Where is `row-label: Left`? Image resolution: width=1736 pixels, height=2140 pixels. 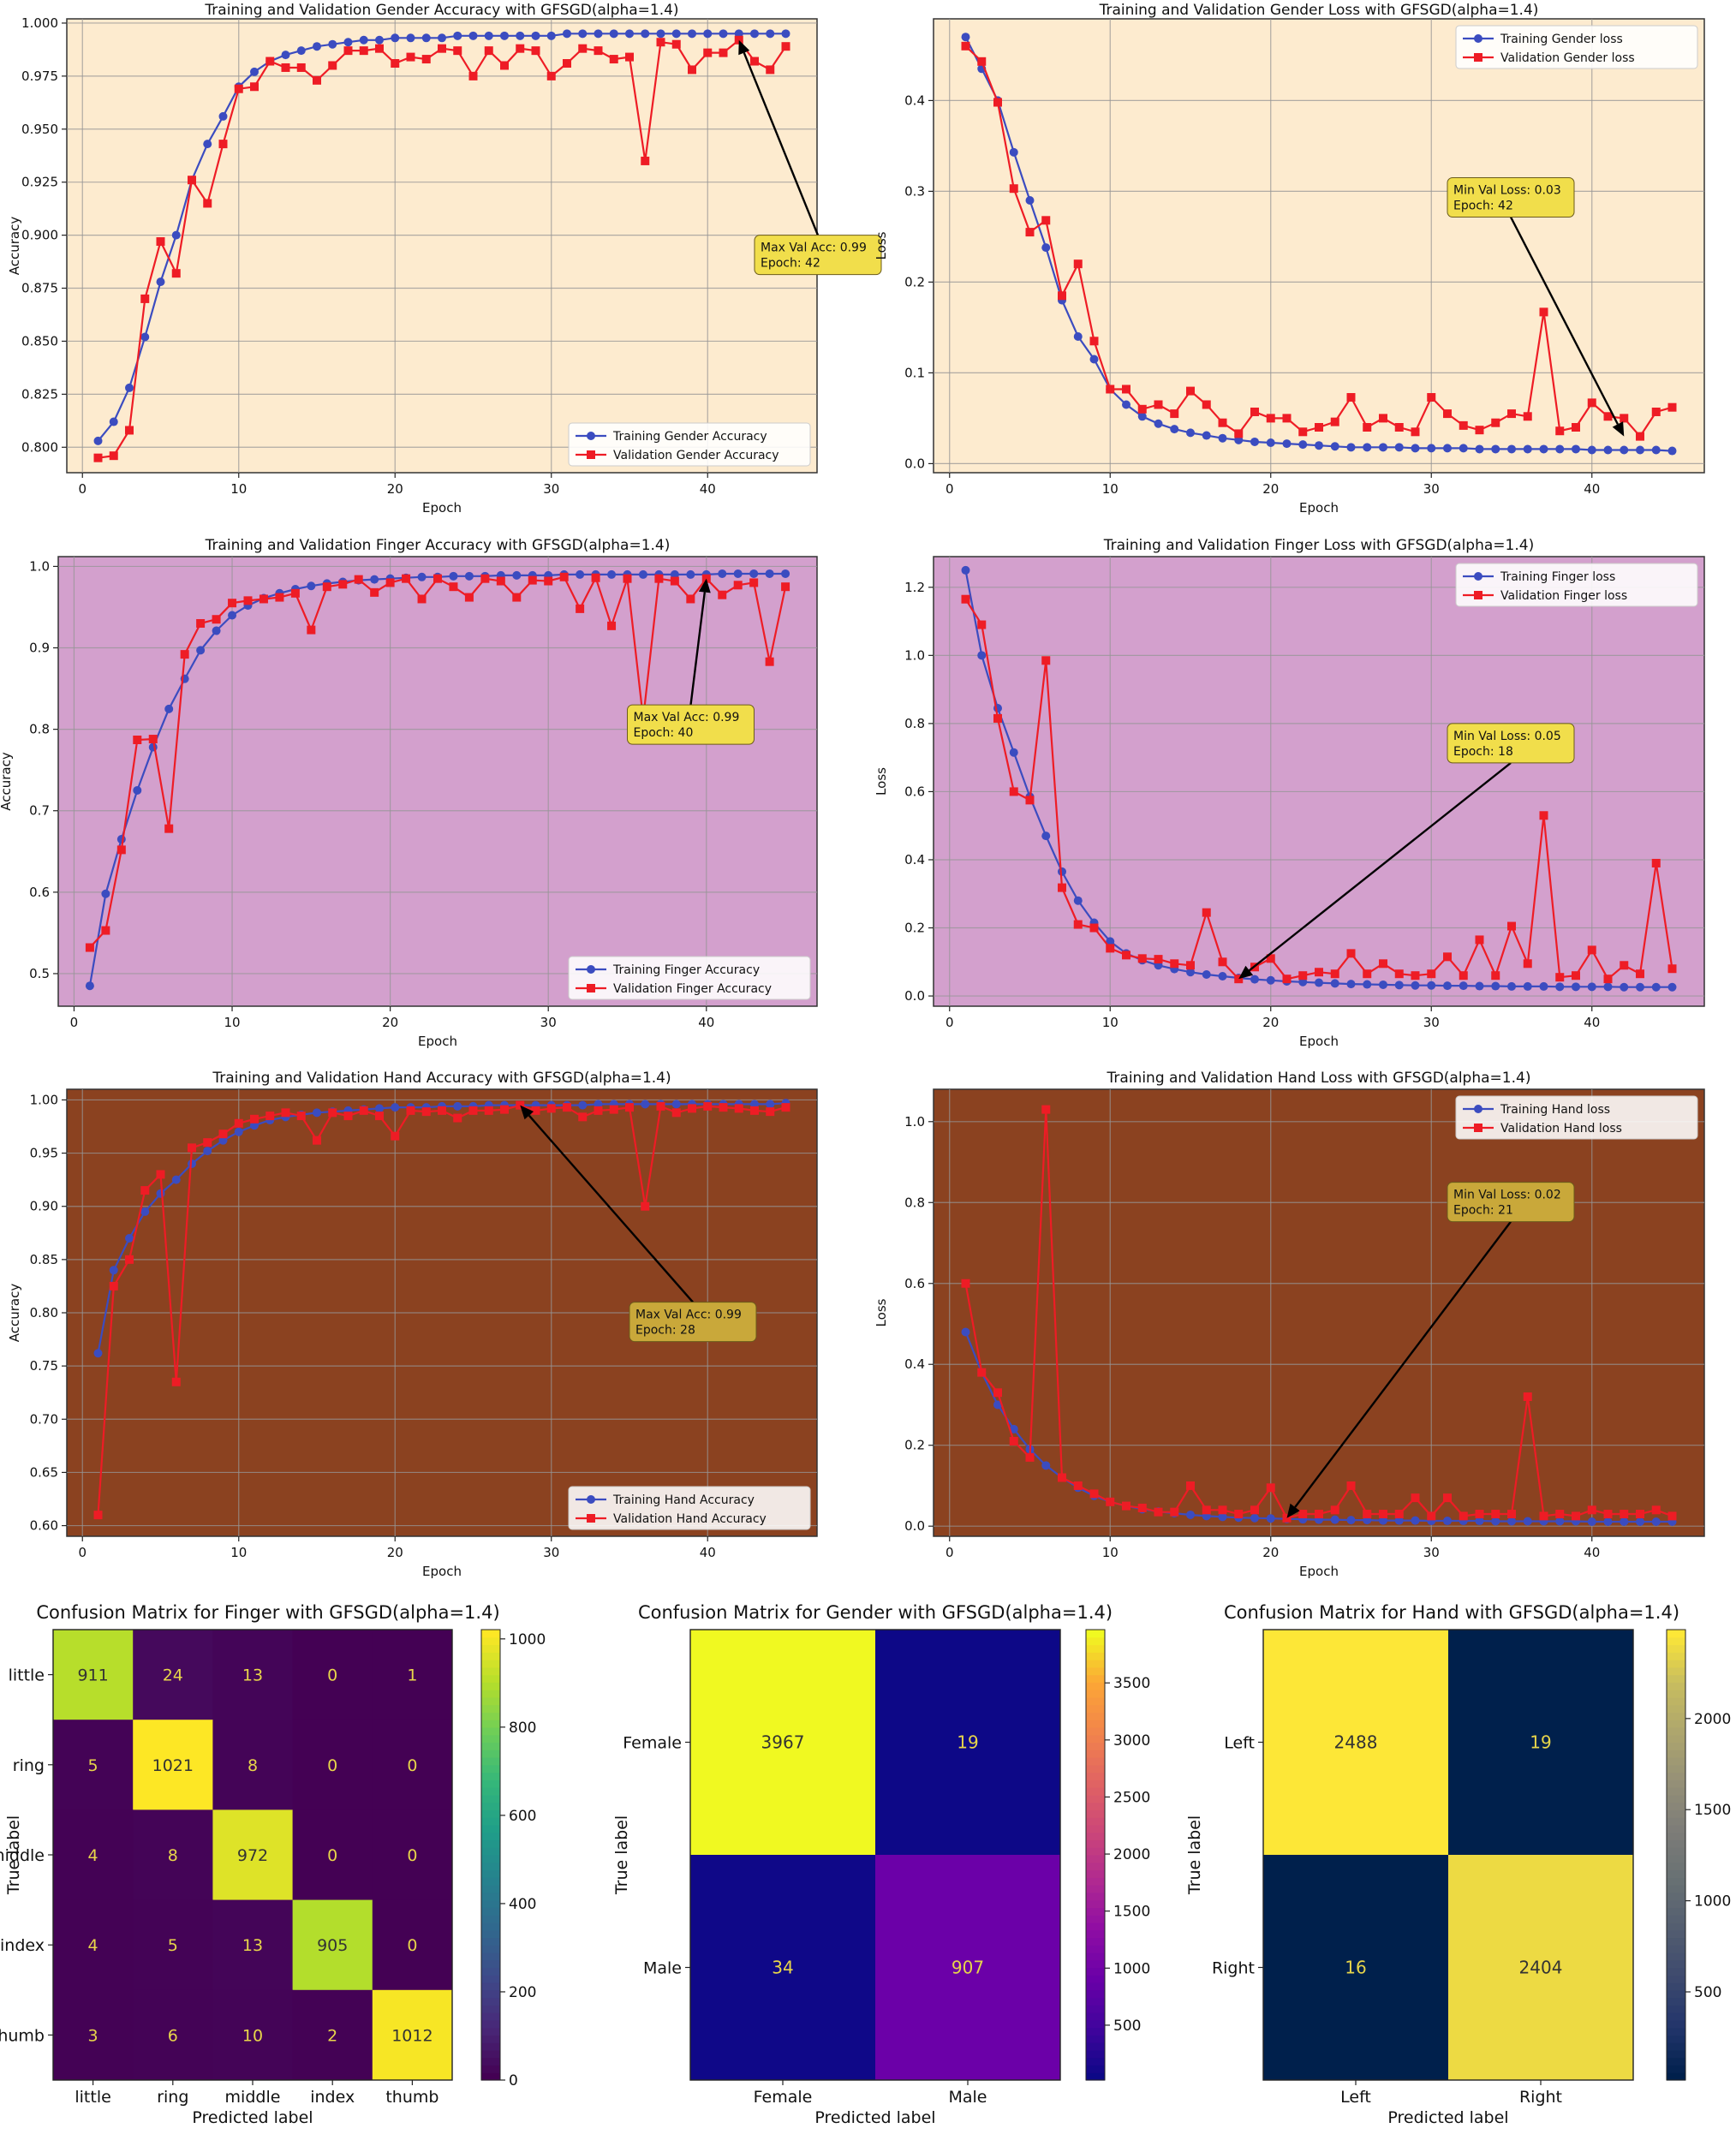 row-label: Left is located at coordinates (1239, 1743).